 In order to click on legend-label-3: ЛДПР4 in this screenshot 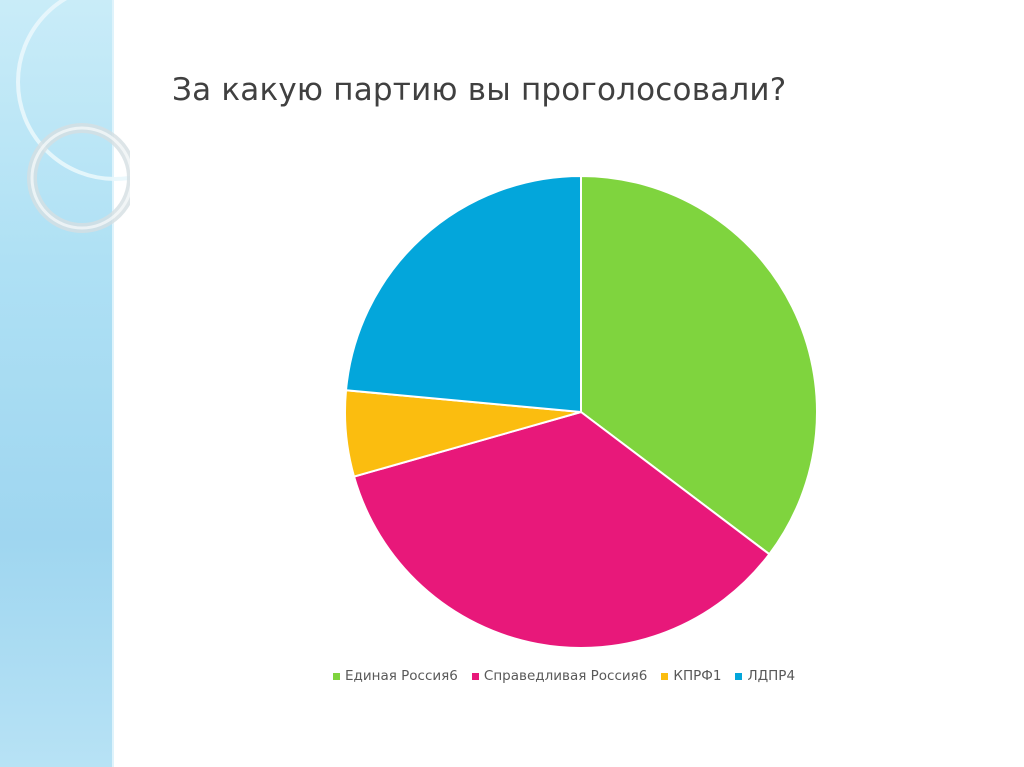, I will do `click(771, 676)`.